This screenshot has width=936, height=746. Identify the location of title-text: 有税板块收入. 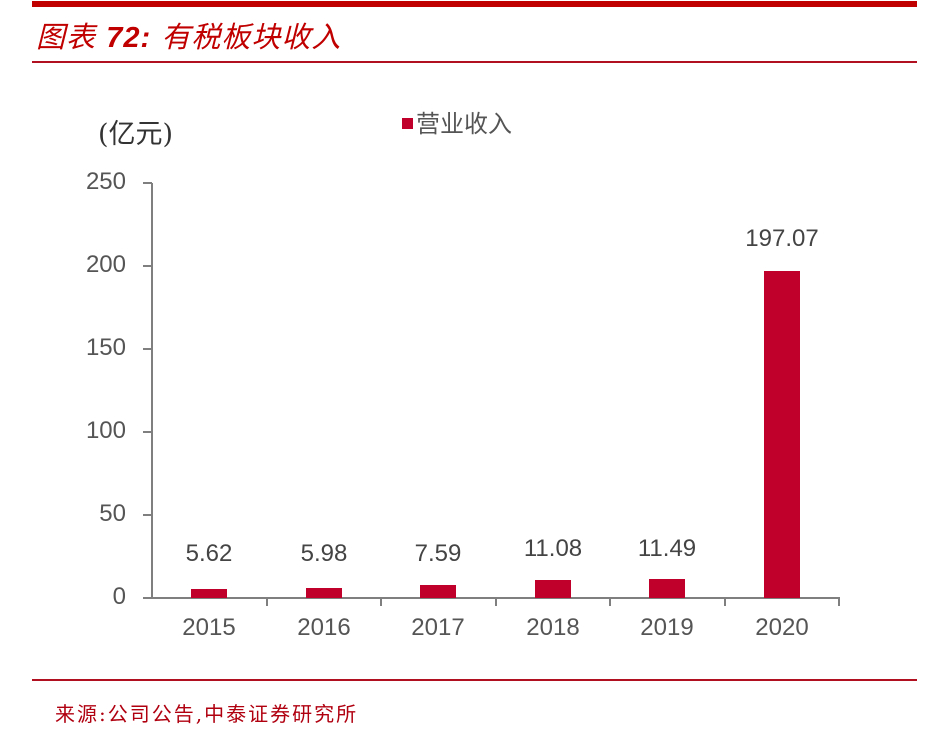
(251, 37).